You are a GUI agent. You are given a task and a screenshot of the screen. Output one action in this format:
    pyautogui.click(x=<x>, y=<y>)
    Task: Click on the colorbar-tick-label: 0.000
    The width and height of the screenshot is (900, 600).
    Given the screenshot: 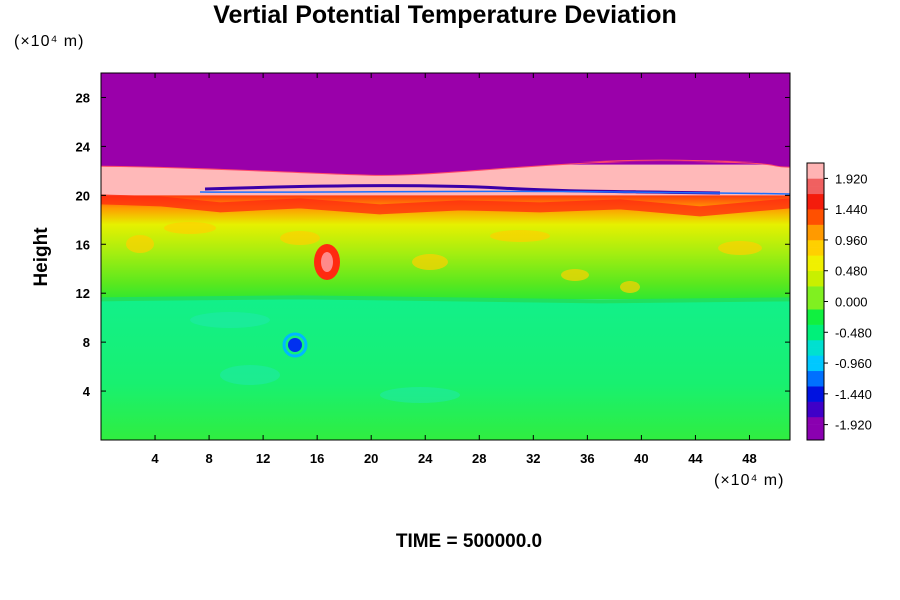 What is the action you would take?
    pyautogui.click(x=851, y=302)
    